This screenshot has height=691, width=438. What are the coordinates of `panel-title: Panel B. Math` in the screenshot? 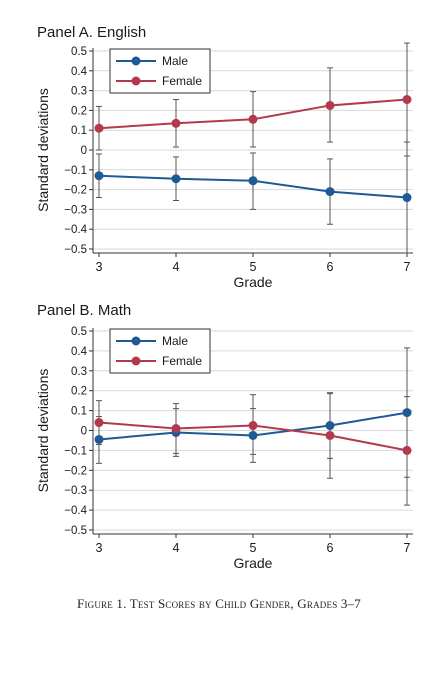 It's located at (84, 310).